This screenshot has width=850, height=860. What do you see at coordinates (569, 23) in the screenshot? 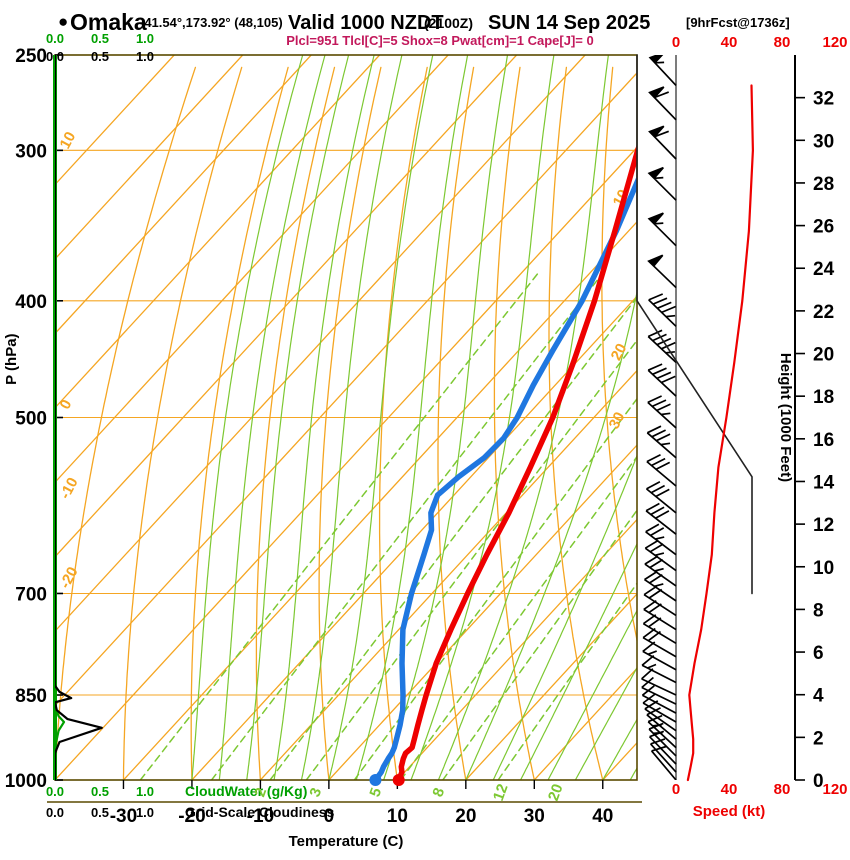
I see `valid-date: SUN 14 Sep 2025` at bounding box center [569, 23].